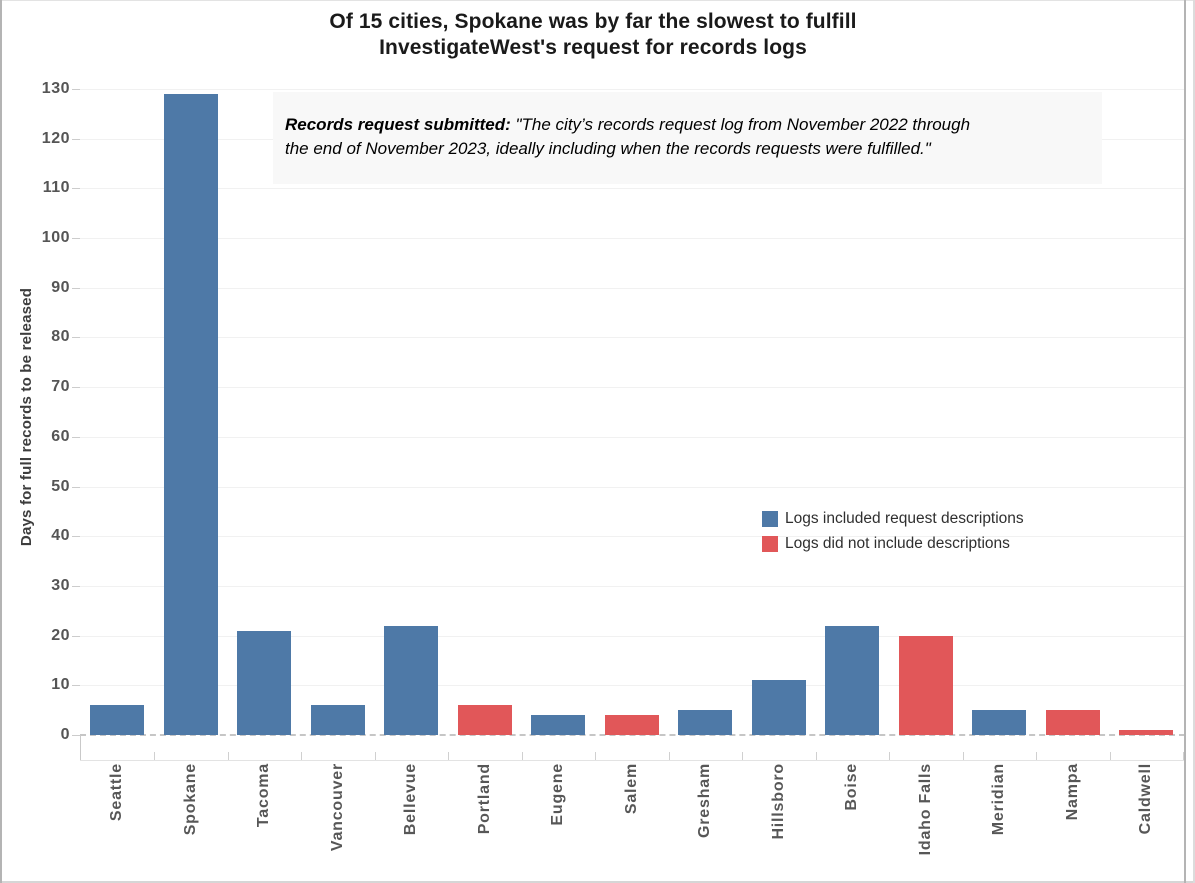 The image size is (1195, 883). What do you see at coordinates (632, 760) in the screenshot?
I see `x-axis-baseline` at bounding box center [632, 760].